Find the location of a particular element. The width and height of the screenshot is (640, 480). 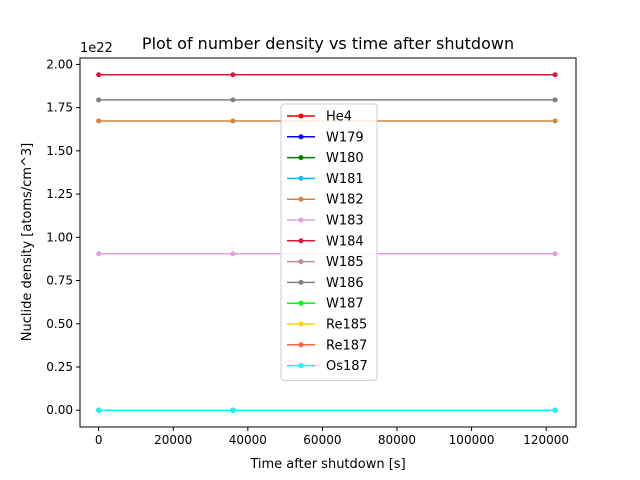

legend-marker-w181 is located at coordinates (301, 178).